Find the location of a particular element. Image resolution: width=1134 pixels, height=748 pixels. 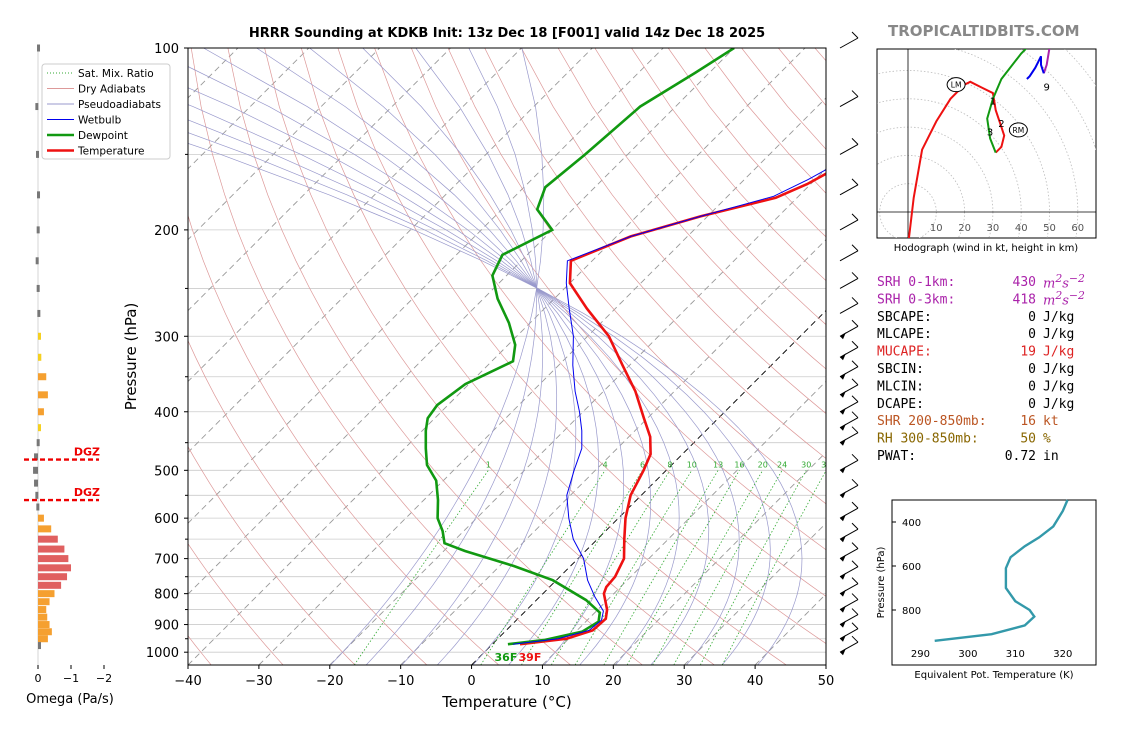

legend-entry: Pseudoadiabats is located at coordinates (119, 105).